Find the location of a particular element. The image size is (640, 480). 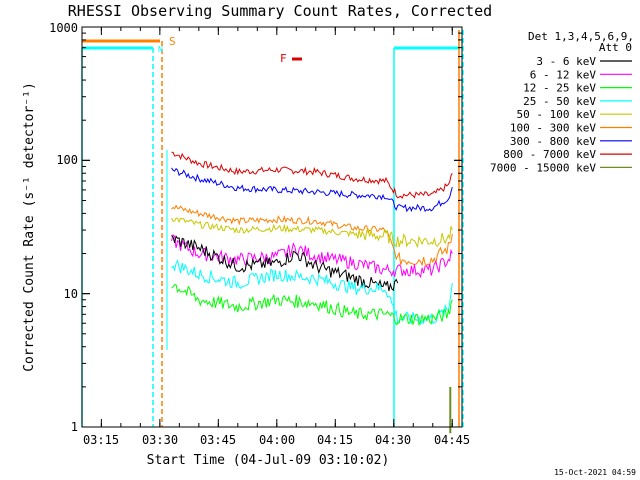

x-tick-label: 04:45 is located at coordinates (452, 440).